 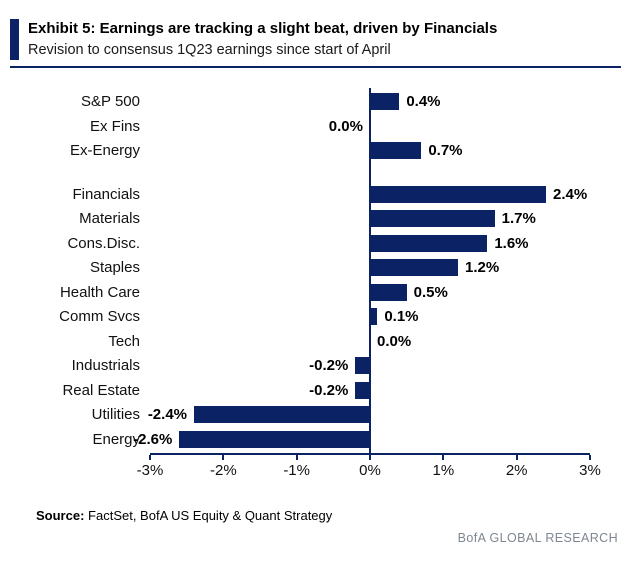 I want to click on x-axis-tick-label: 0%, so click(x=370, y=470).